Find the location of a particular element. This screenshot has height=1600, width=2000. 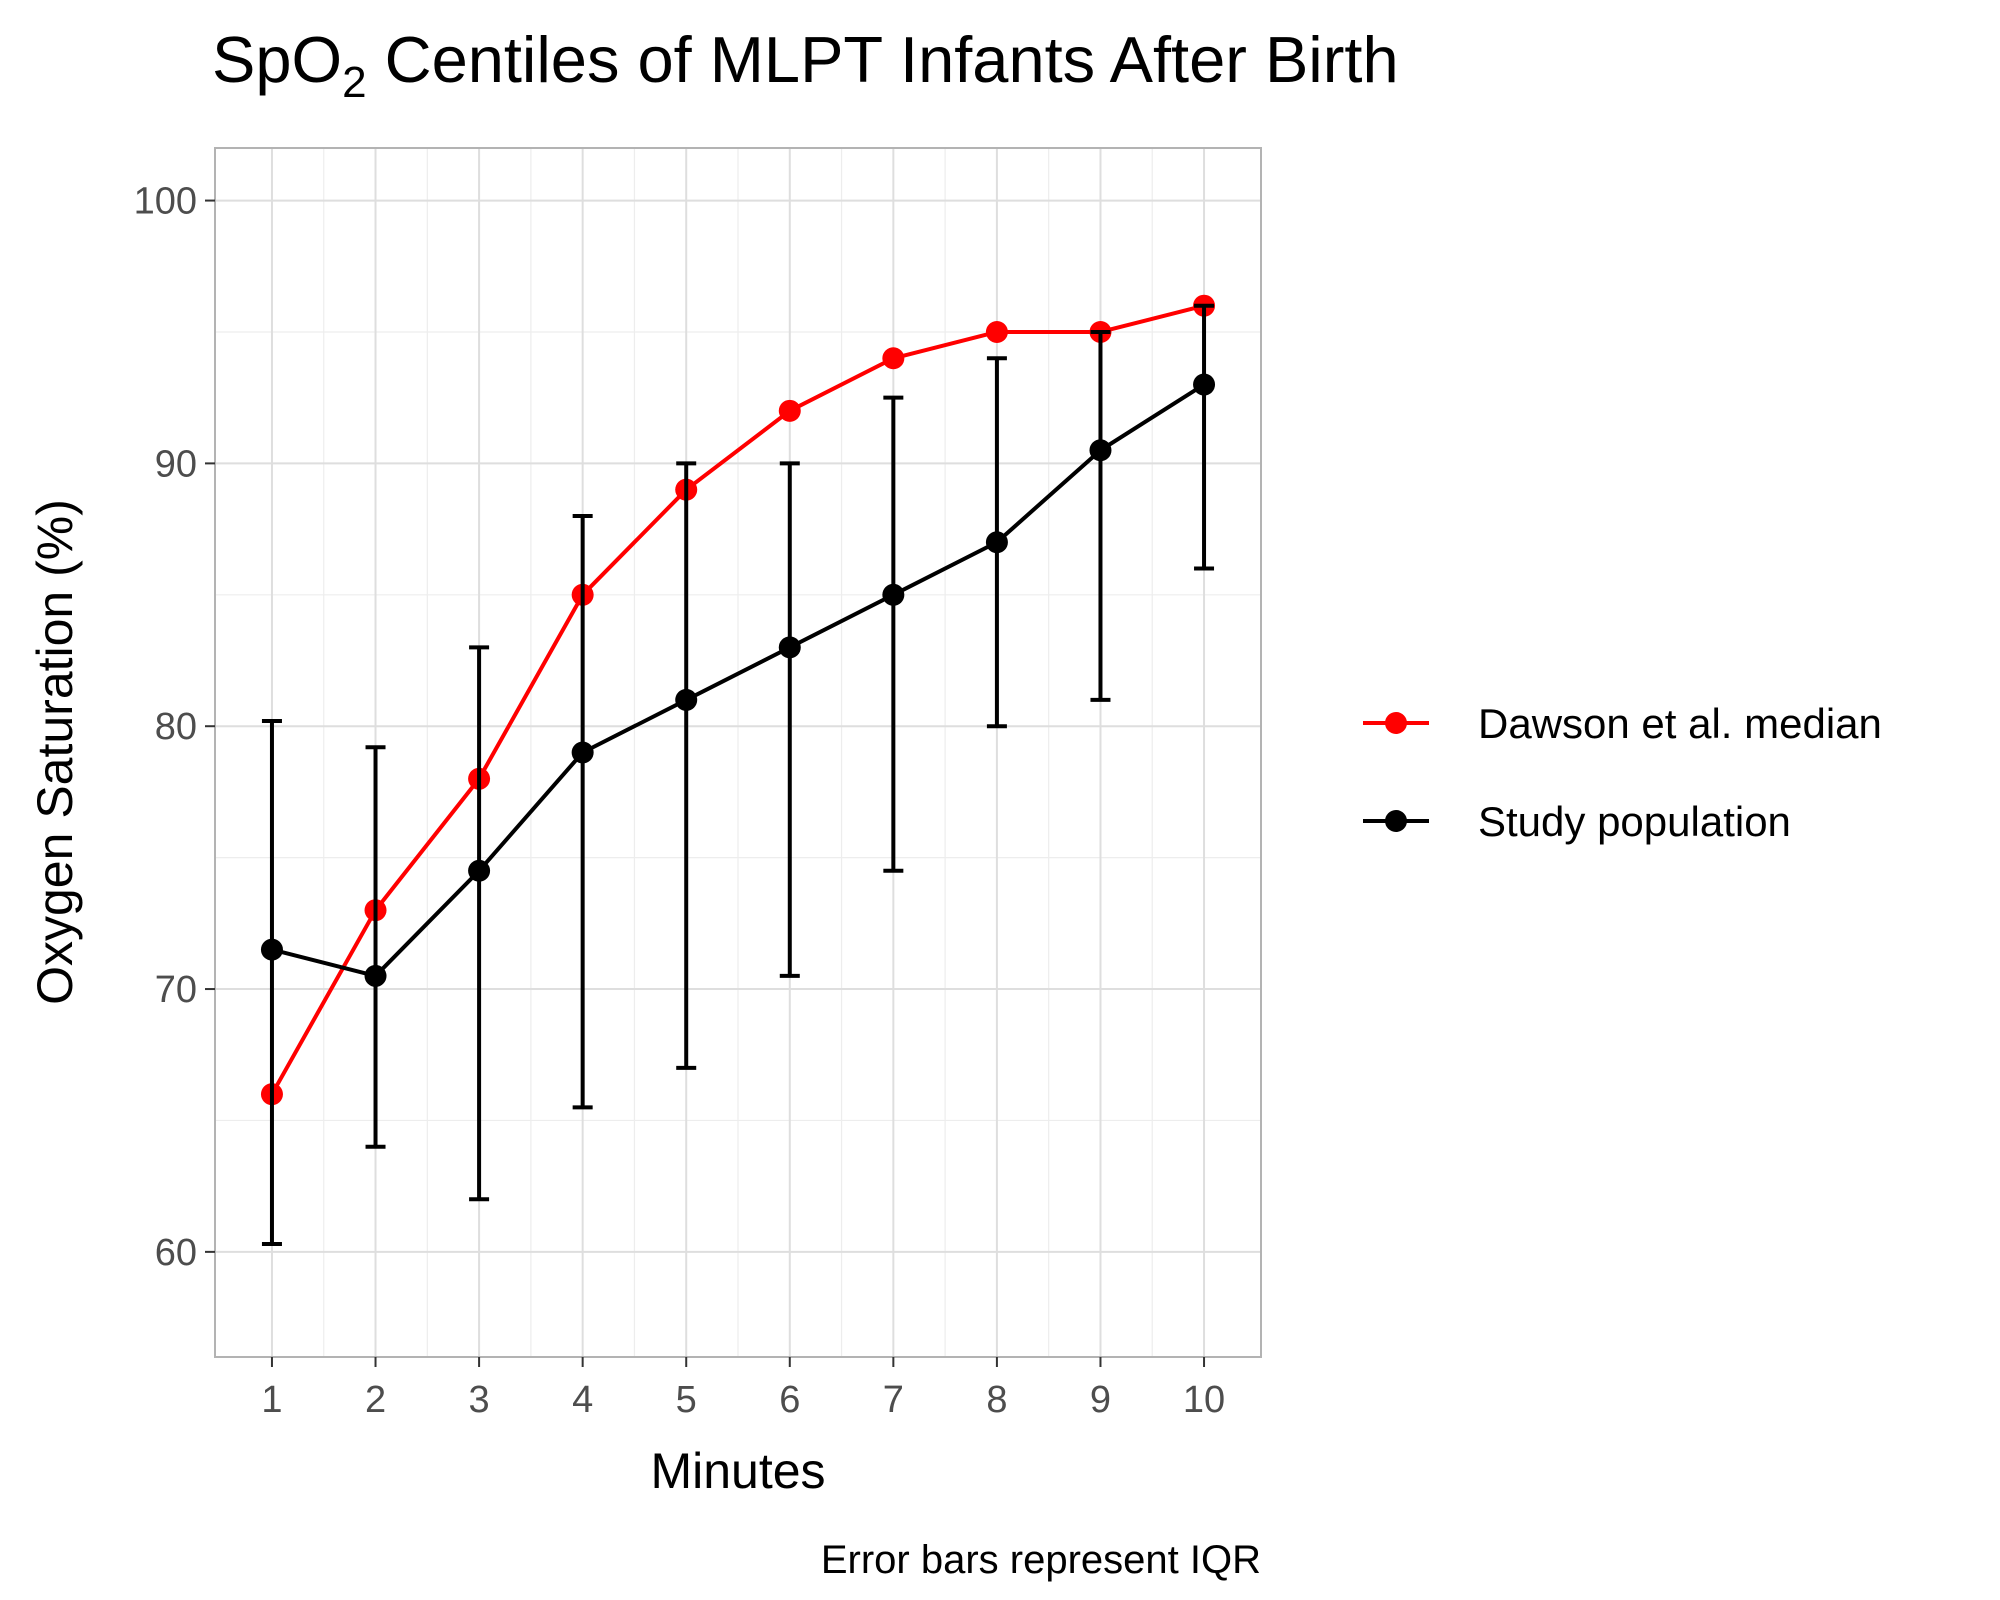

chart-title-main: SpO is located at coordinates (277, 59).